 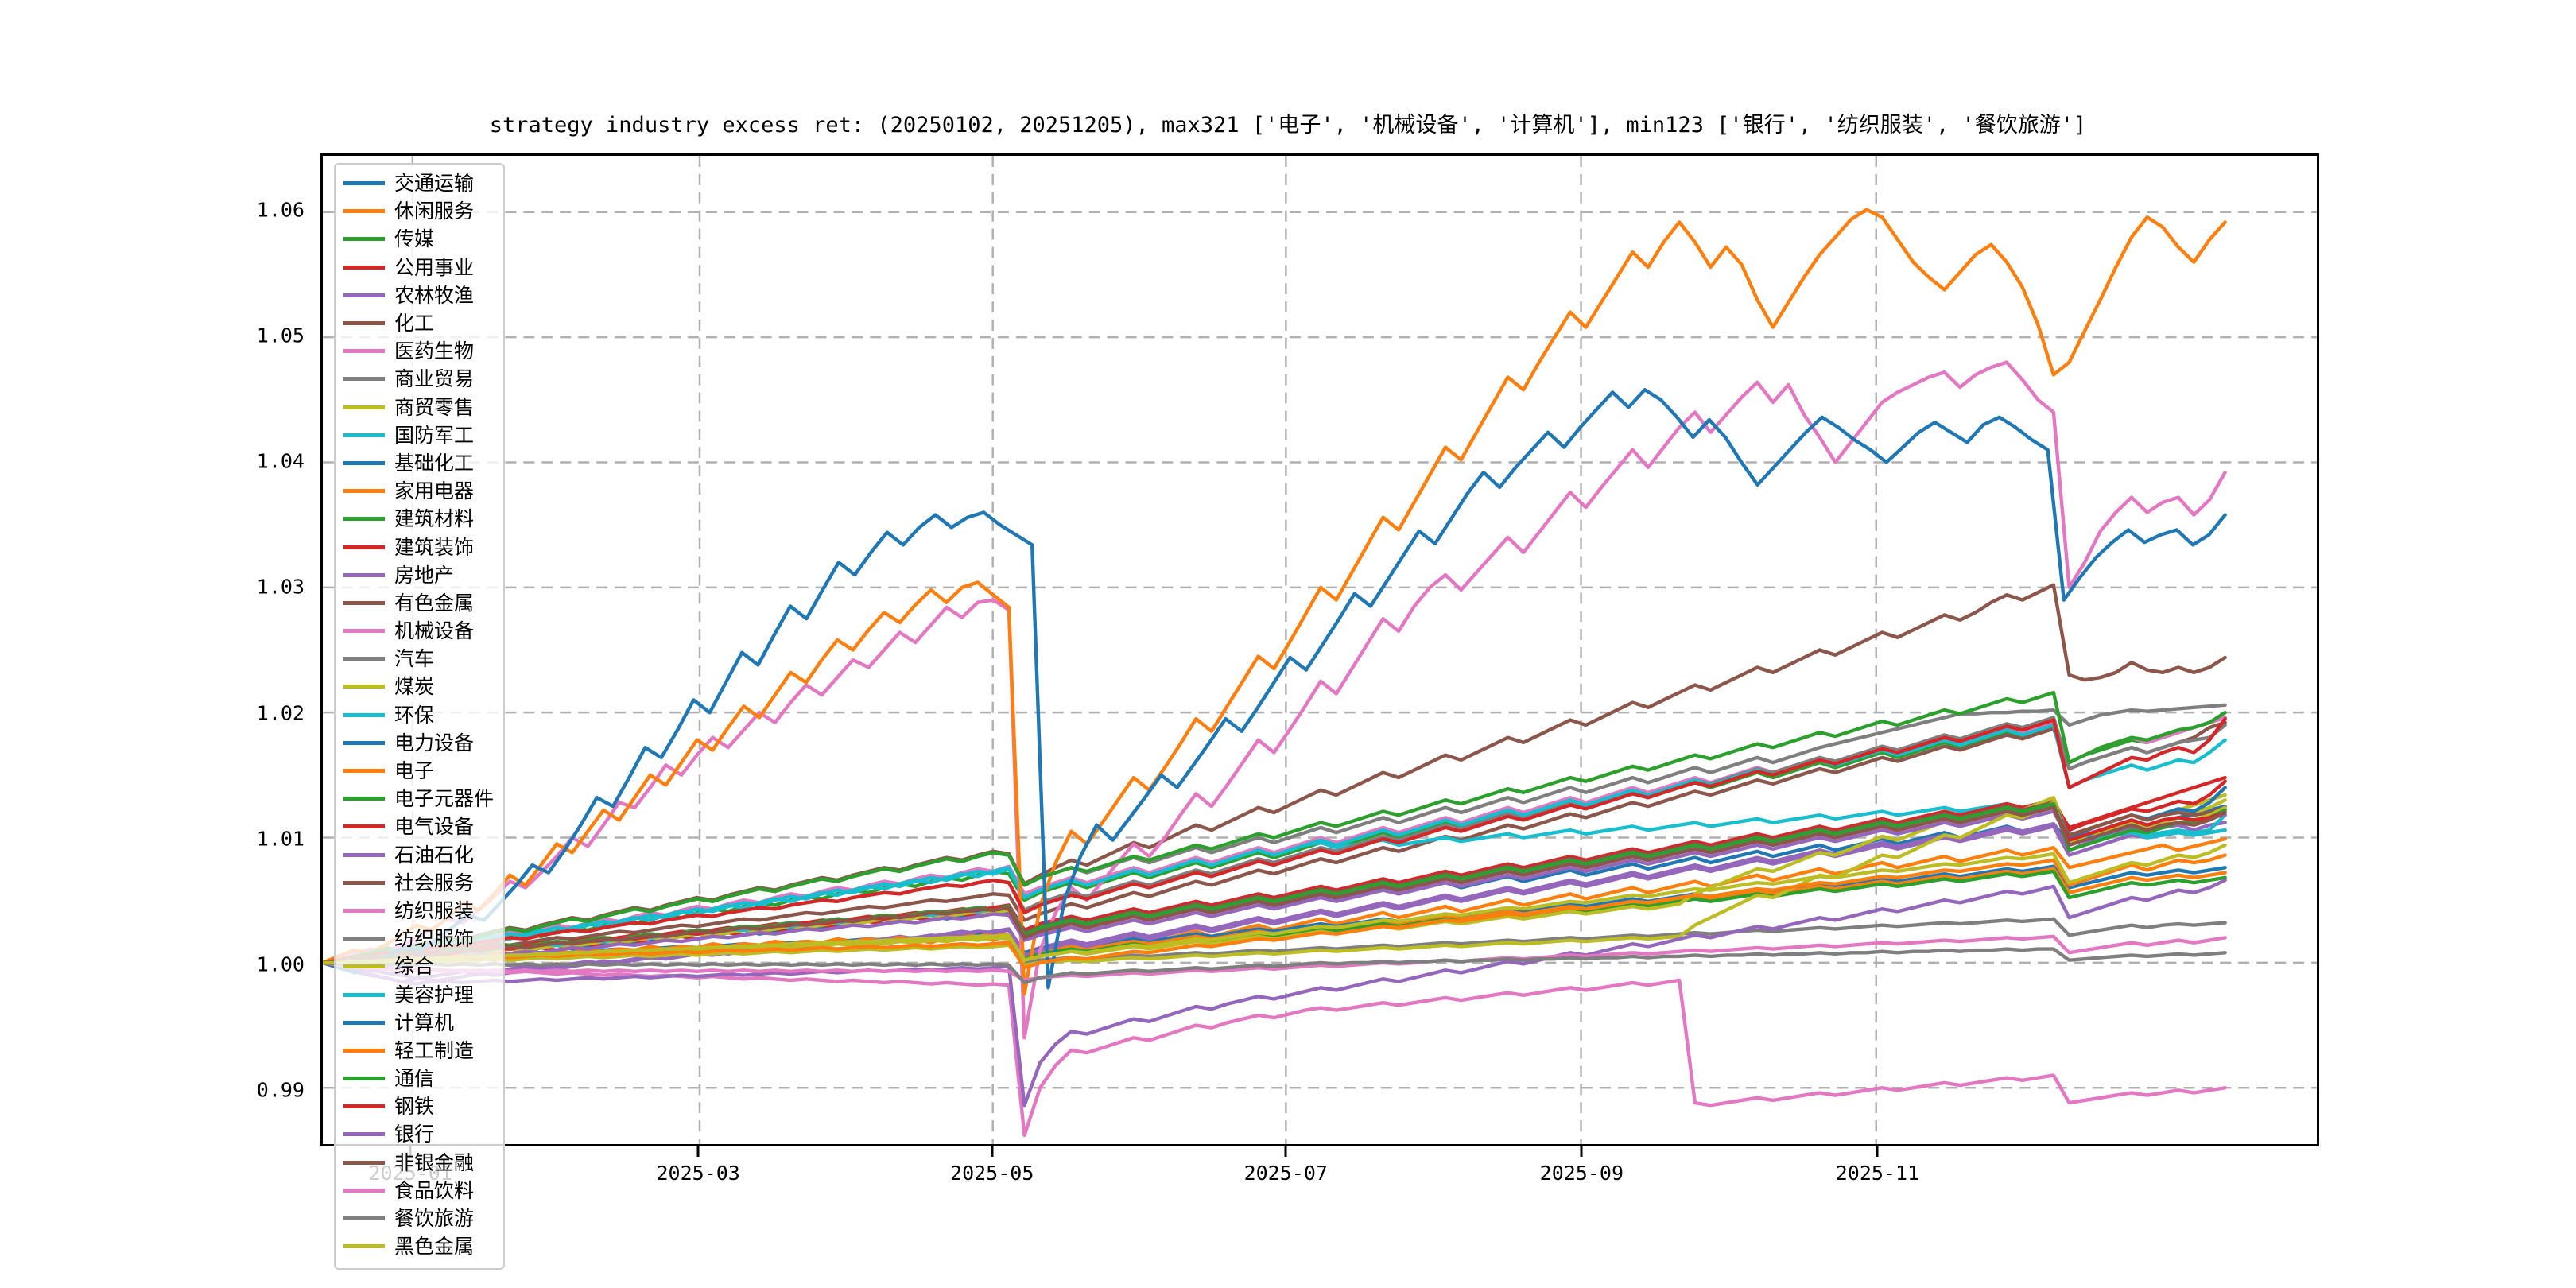 I want to click on legend-item: 基础化工, so click(x=420, y=463).